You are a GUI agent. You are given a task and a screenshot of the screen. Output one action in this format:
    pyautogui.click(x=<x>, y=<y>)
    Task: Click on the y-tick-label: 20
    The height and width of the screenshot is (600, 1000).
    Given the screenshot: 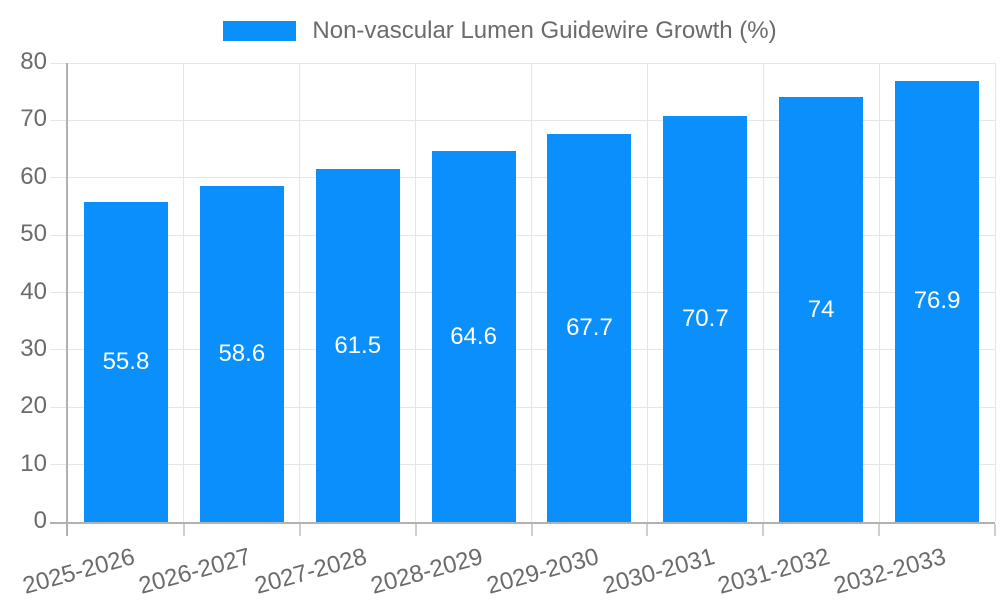 What is the action you would take?
    pyautogui.click(x=33, y=406)
    